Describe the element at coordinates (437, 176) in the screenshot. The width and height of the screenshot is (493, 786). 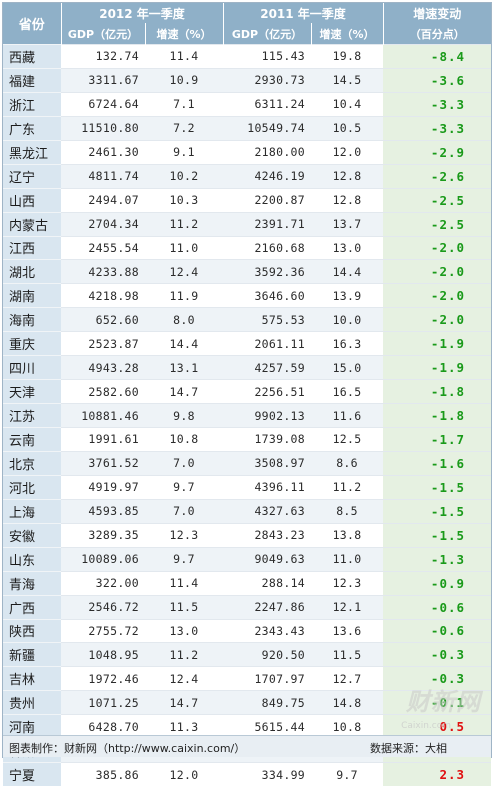
I see `change-cell: -2.6` at that location.